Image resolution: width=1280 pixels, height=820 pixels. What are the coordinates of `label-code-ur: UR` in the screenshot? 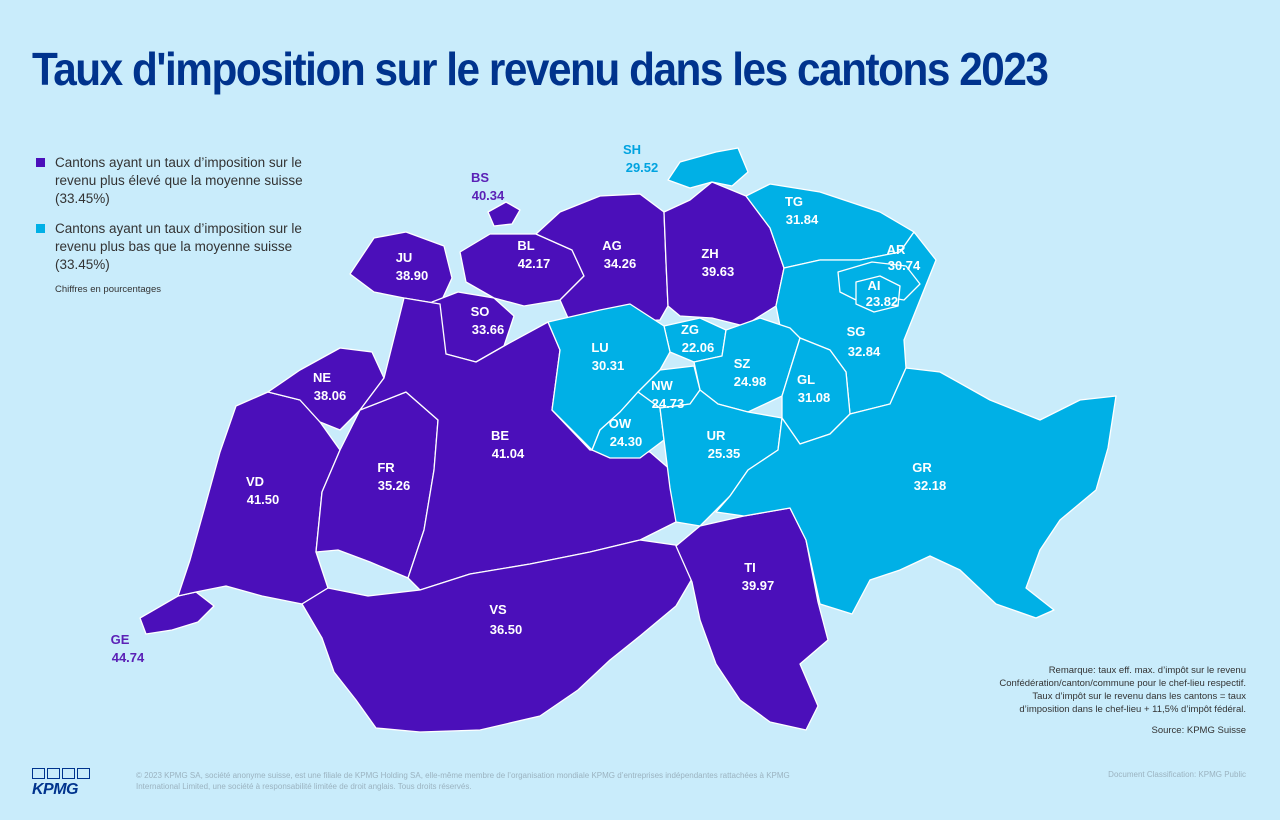 It's located at (716, 435).